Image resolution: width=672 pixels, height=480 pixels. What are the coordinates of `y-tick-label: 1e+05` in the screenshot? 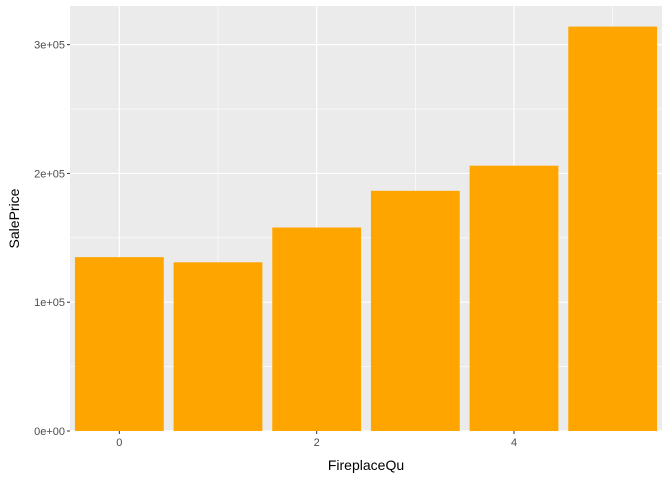 It's located at (49, 303).